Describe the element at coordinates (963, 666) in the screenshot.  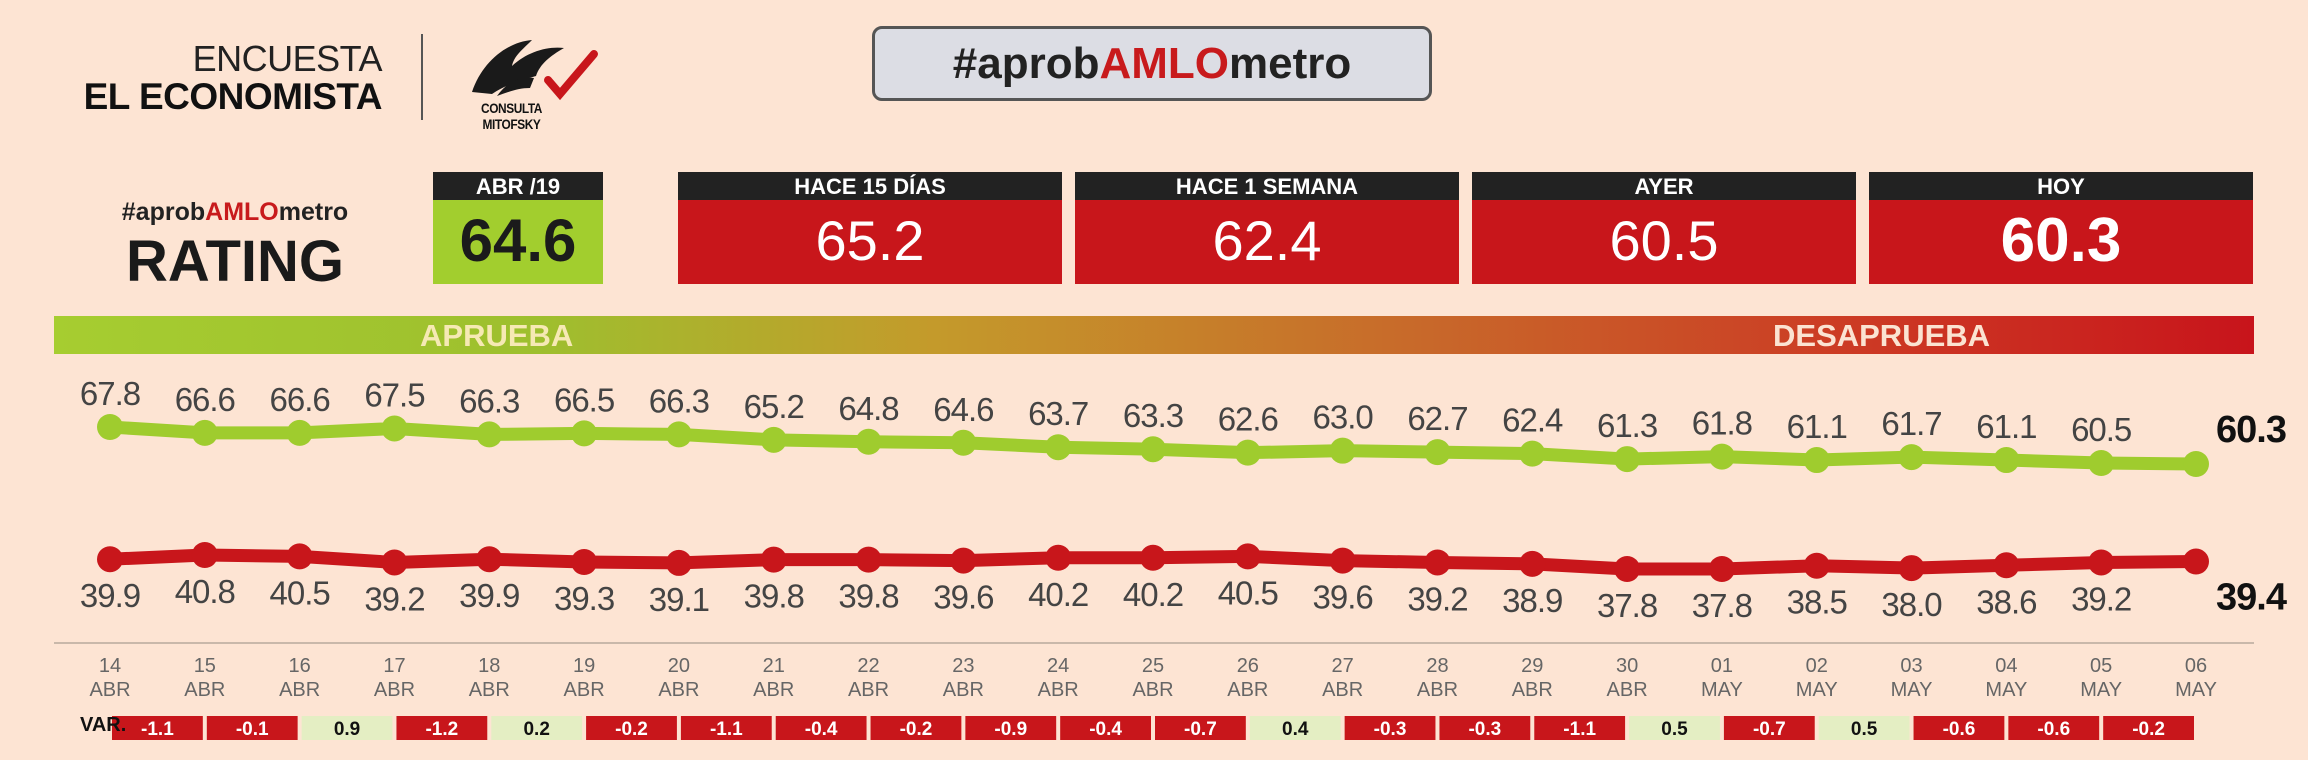
I see `x-tick-day: 23` at that location.